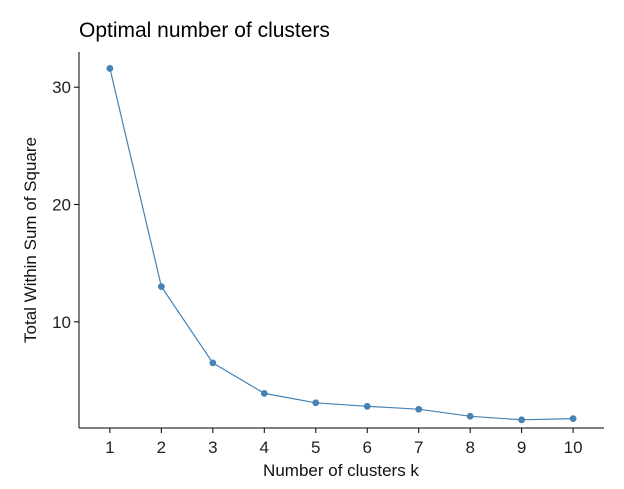  What do you see at coordinates (573, 447) in the screenshot?
I see `x-tick-label: 10` at bounding box center [573, 447].